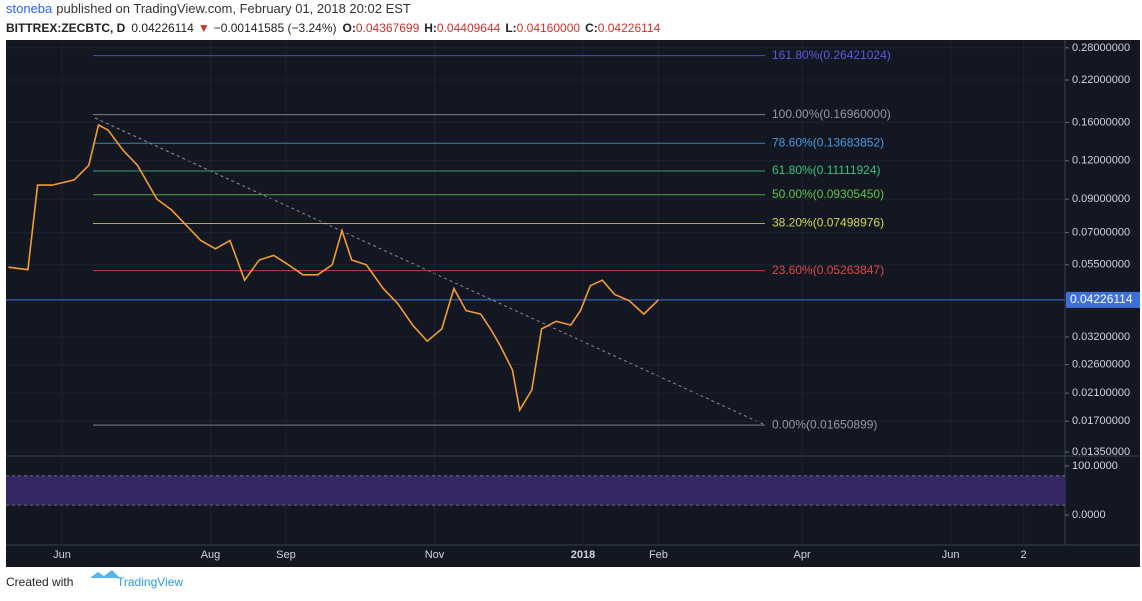 The height and width of the screenshot is (601, 1142). Describe the element at coordinates (162, 28) in the screenshot. I see `last: 0.04226114` at that location.